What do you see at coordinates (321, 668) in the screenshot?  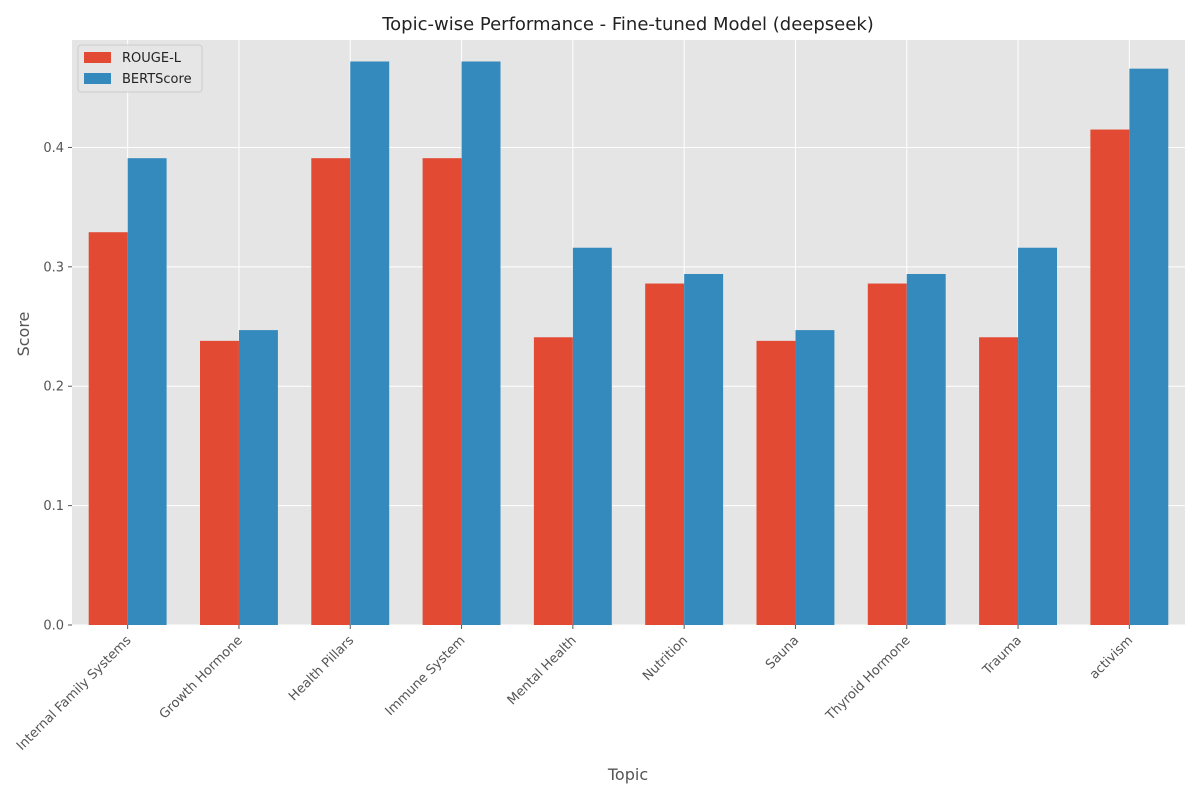 I see `x-tick-label: Health Pillars` at bounding box center [321, 668].